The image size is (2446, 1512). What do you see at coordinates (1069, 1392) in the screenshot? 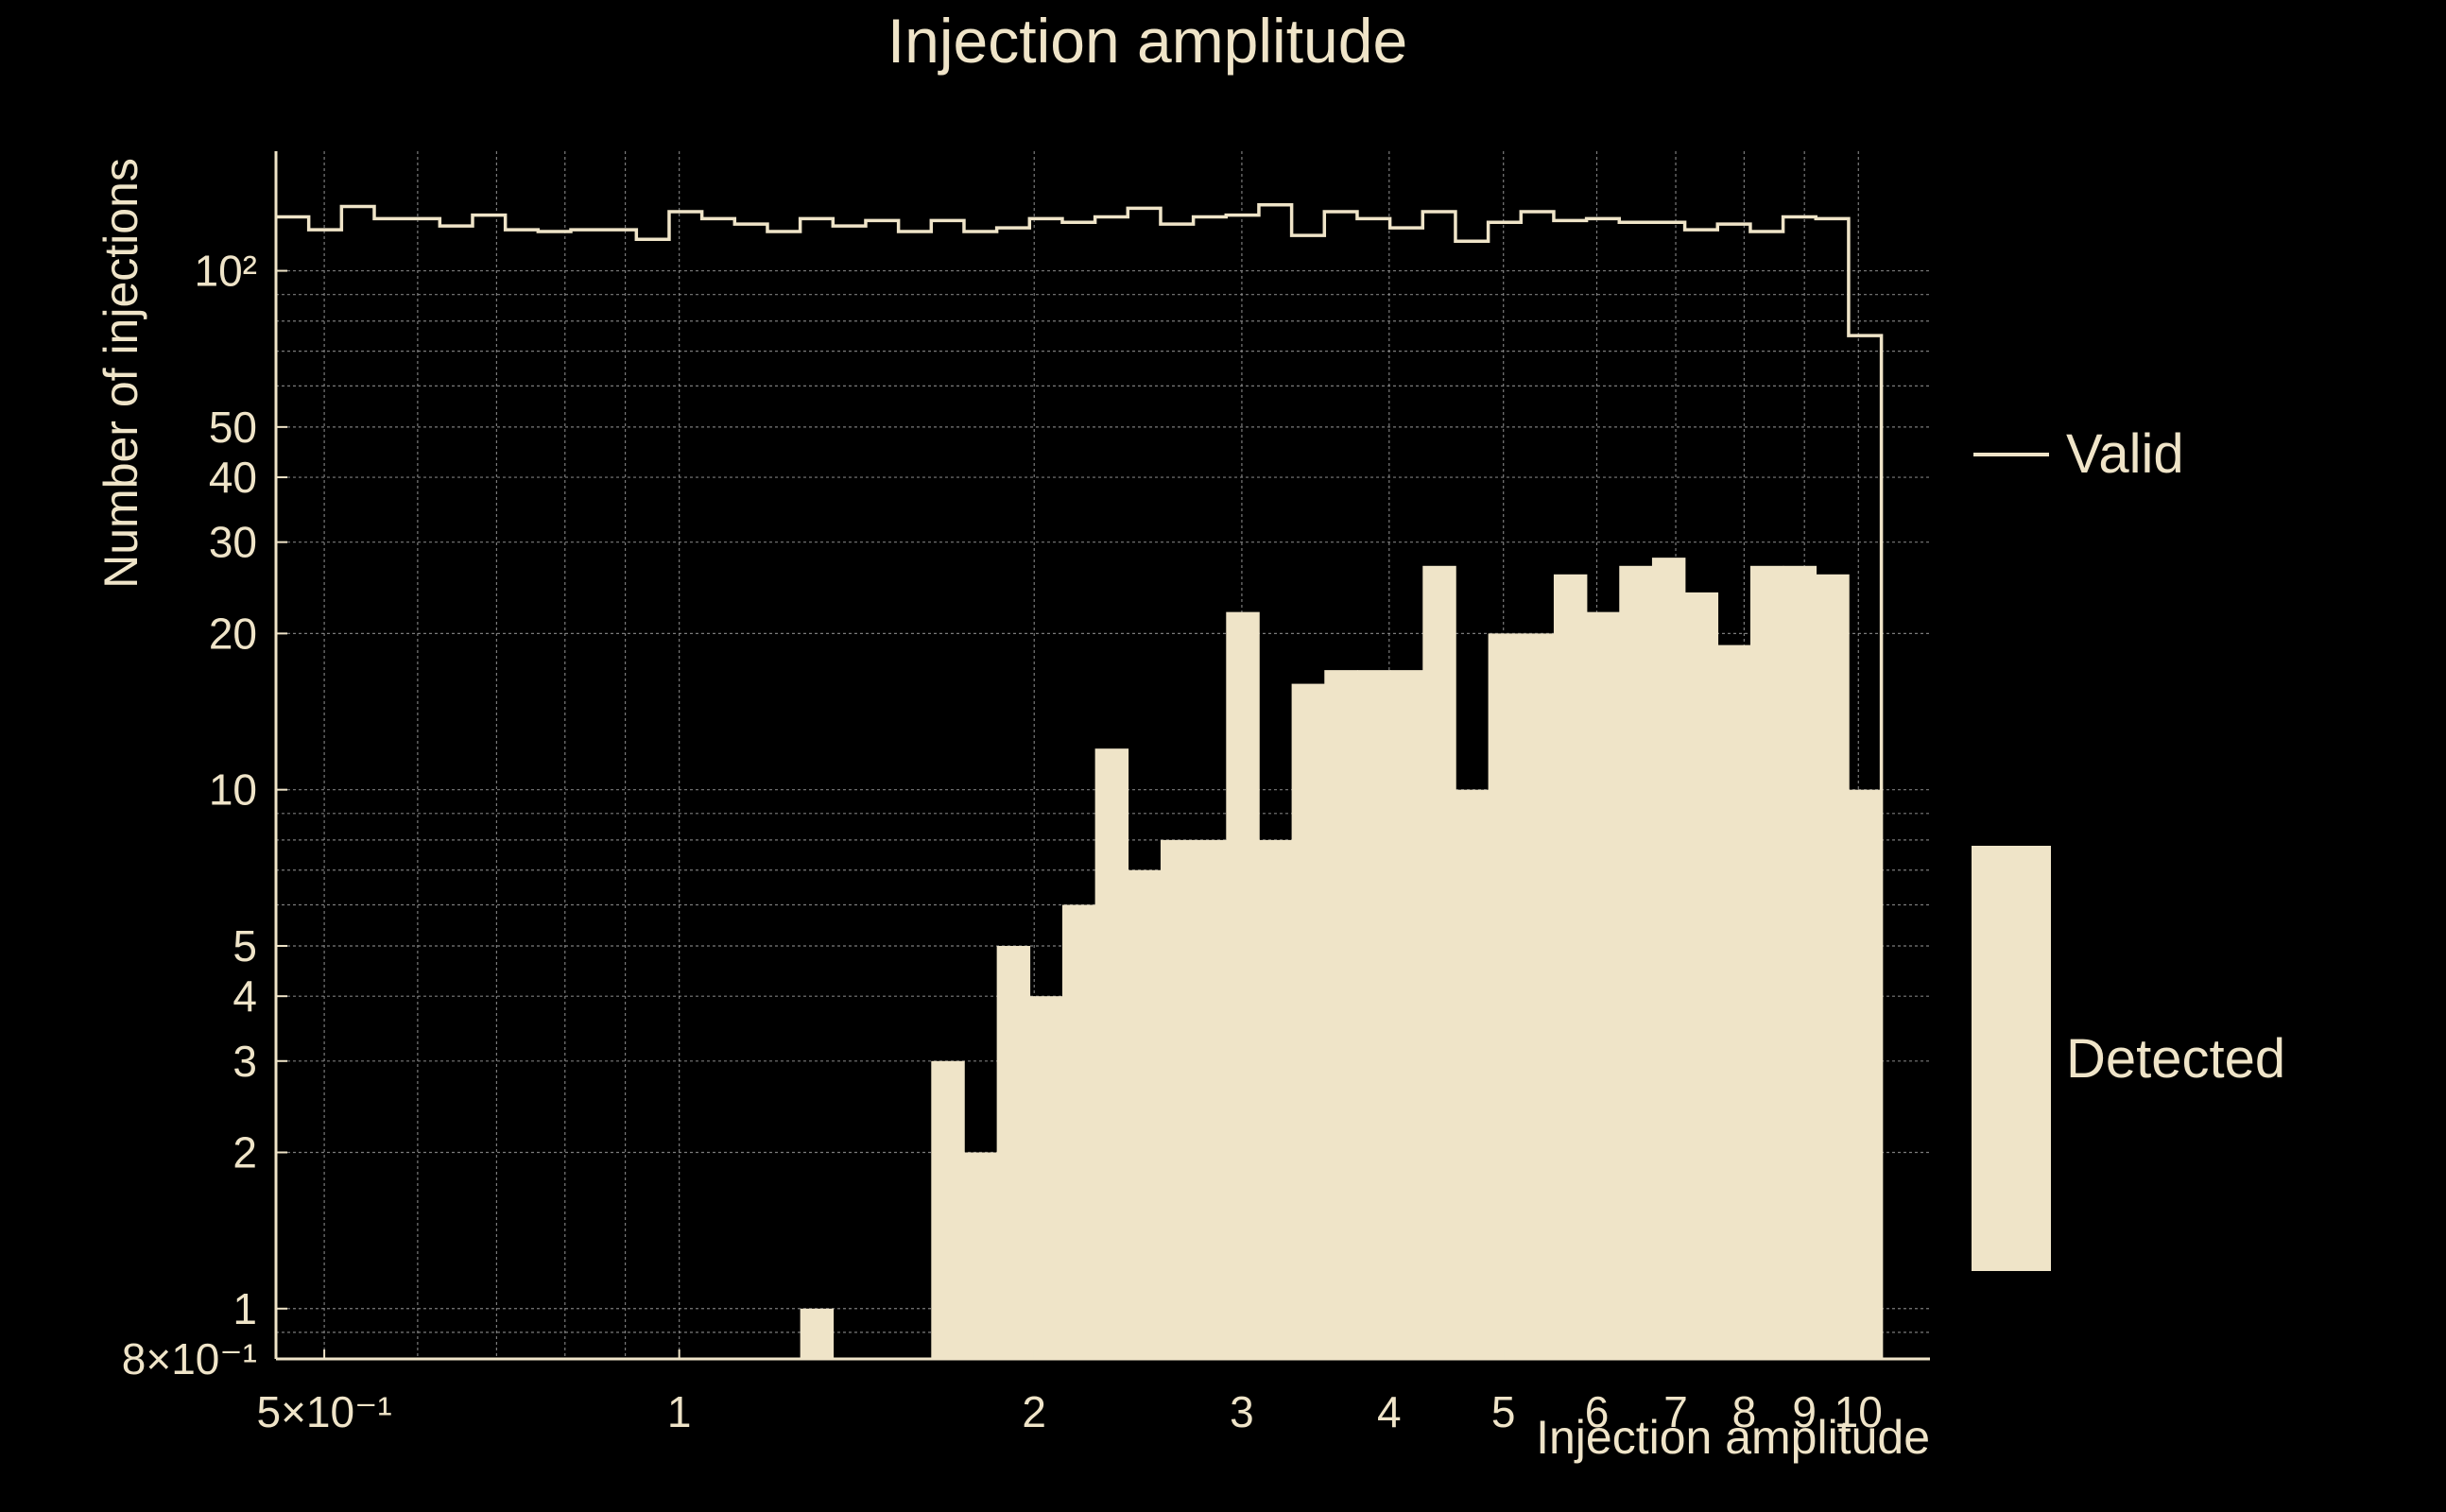
I see `x-tick-labels: 5×10⁻¹ 1 2 3 4 5 6 7 8 9 10` at bounding box center [1069, 1392].